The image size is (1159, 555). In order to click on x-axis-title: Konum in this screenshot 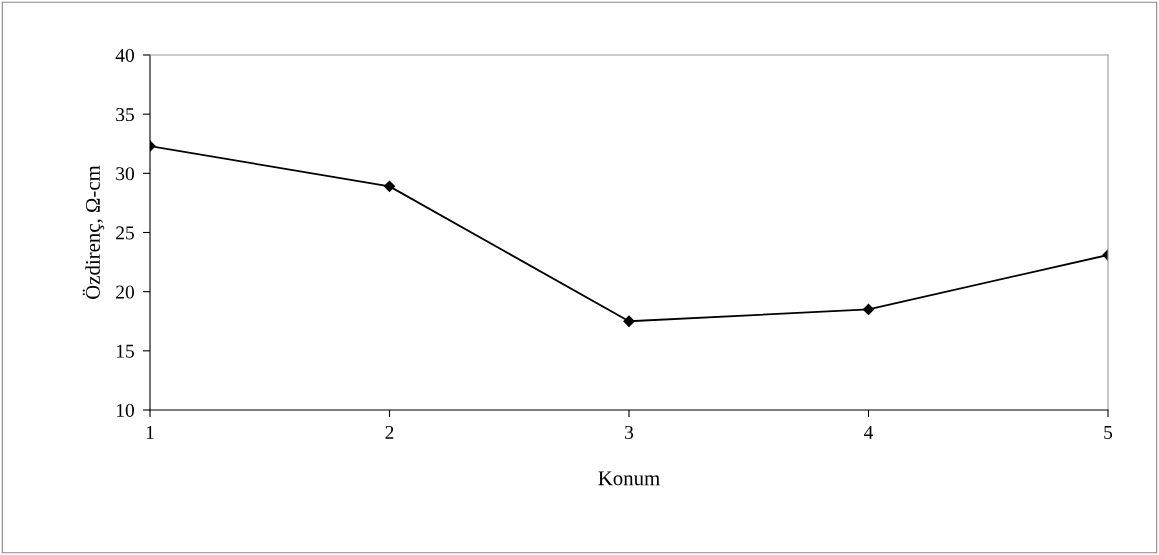, I will do `click(629, 478)`.